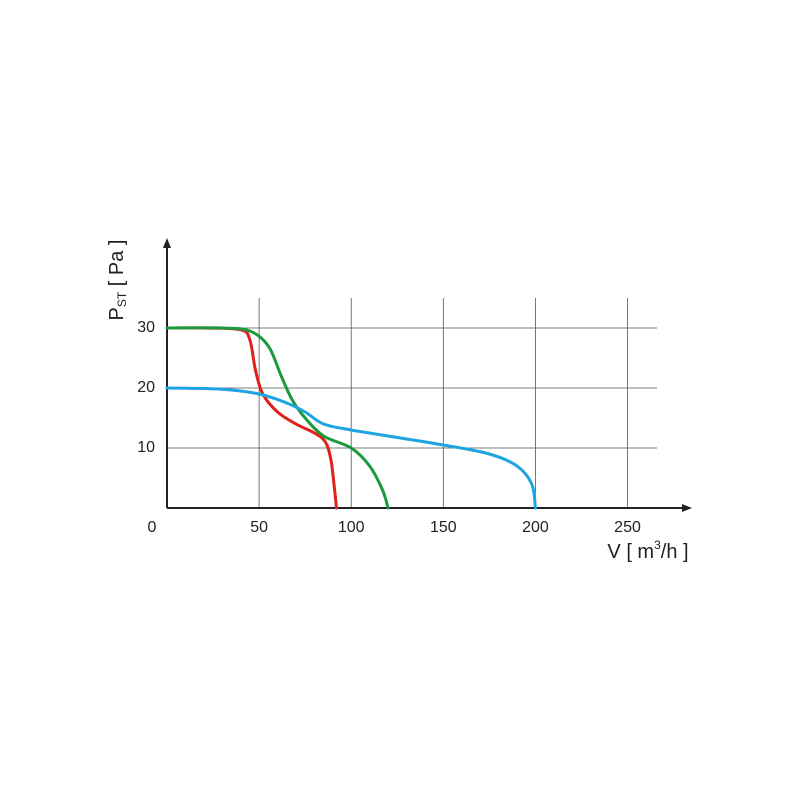 This screenshot has width=800, height=800. Describe the element at coordinates (675, 552) in the screenshot. I see `x-label-part: /h ]` at that location.